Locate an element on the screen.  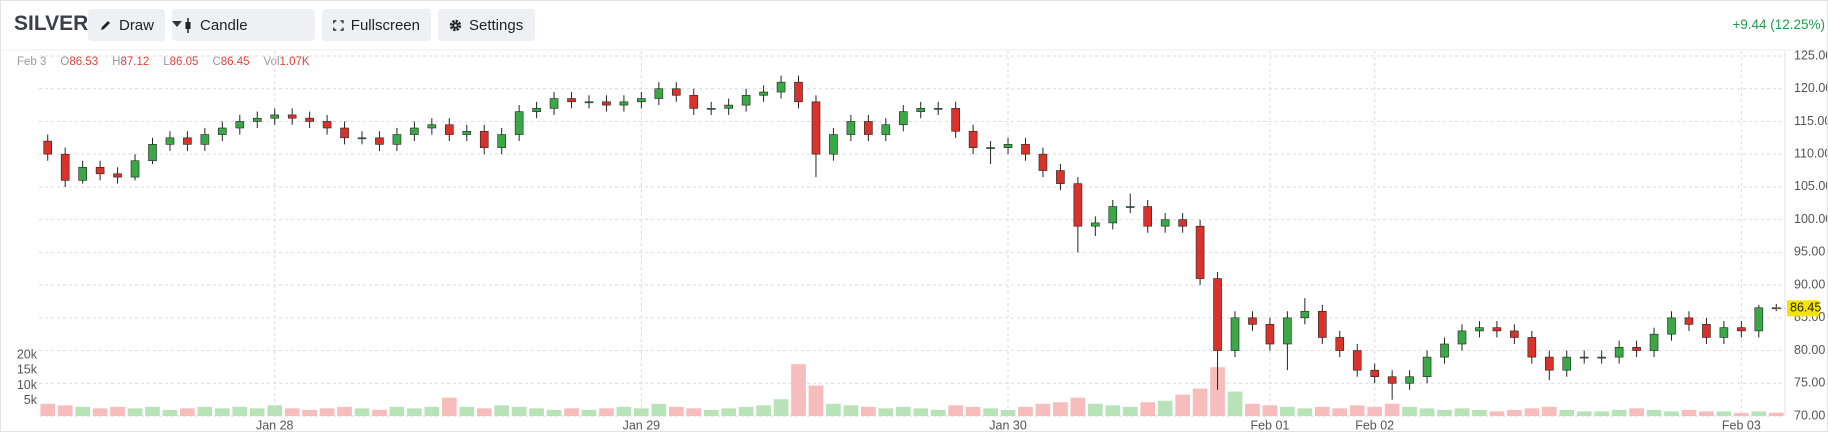
volume-tick-label: 20k is located at coordinates (27, 354).